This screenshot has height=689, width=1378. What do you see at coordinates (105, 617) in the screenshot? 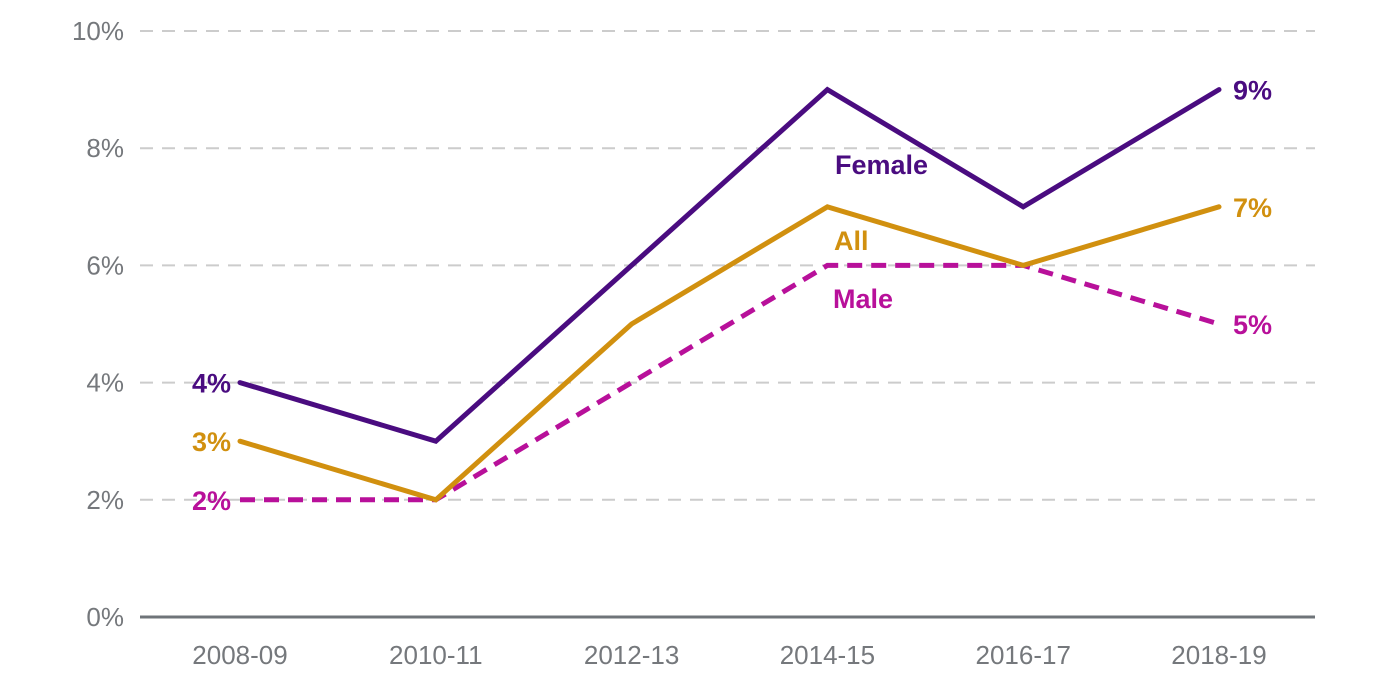
I see `y-tick-label-0%: 0%` at bounding box center [105, 617].